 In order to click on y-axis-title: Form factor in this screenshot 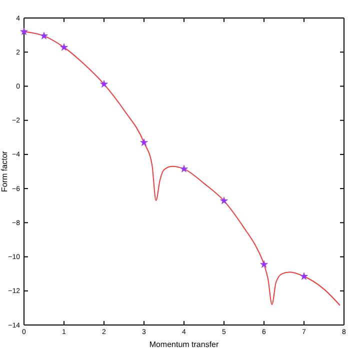, I will do `click(4, 171)`.